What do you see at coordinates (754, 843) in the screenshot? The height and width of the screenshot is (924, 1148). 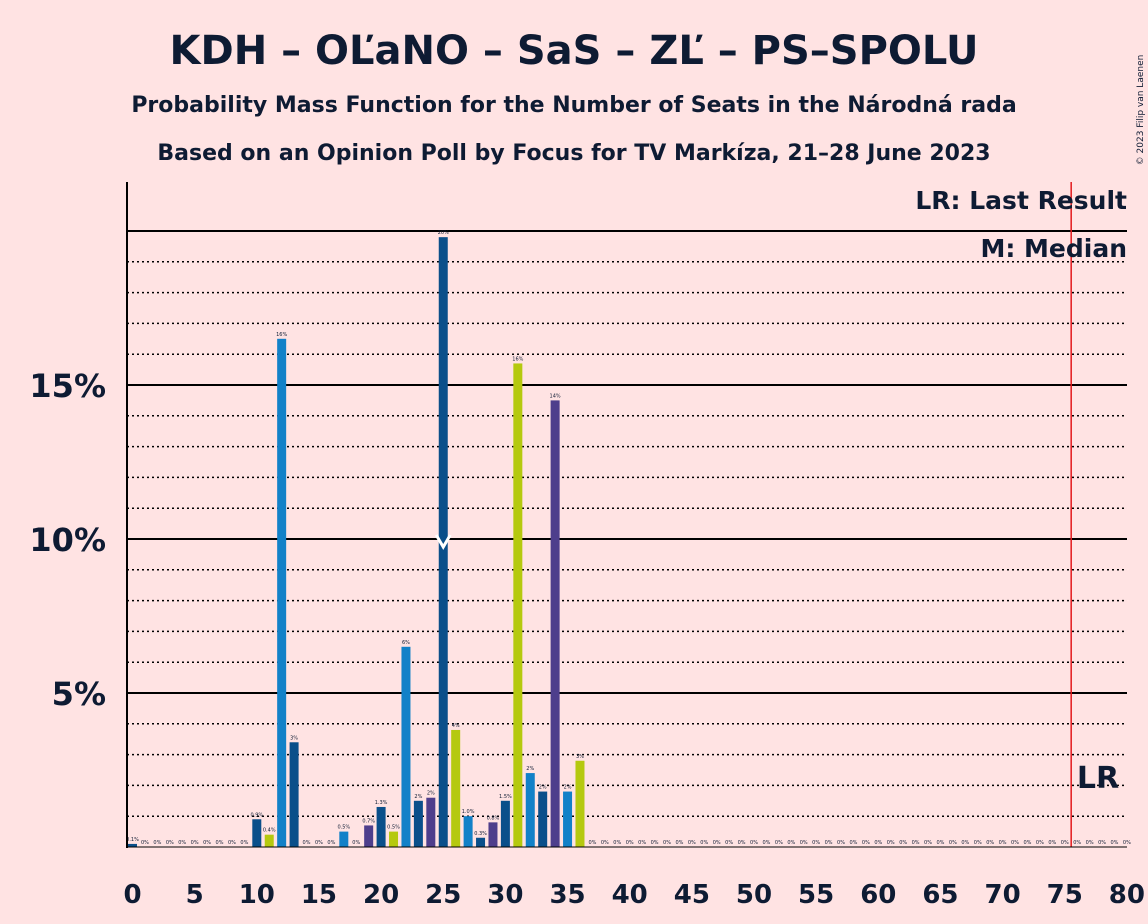 I see `bar-label-seat-50: 0%` at bounding box center [754, 843].